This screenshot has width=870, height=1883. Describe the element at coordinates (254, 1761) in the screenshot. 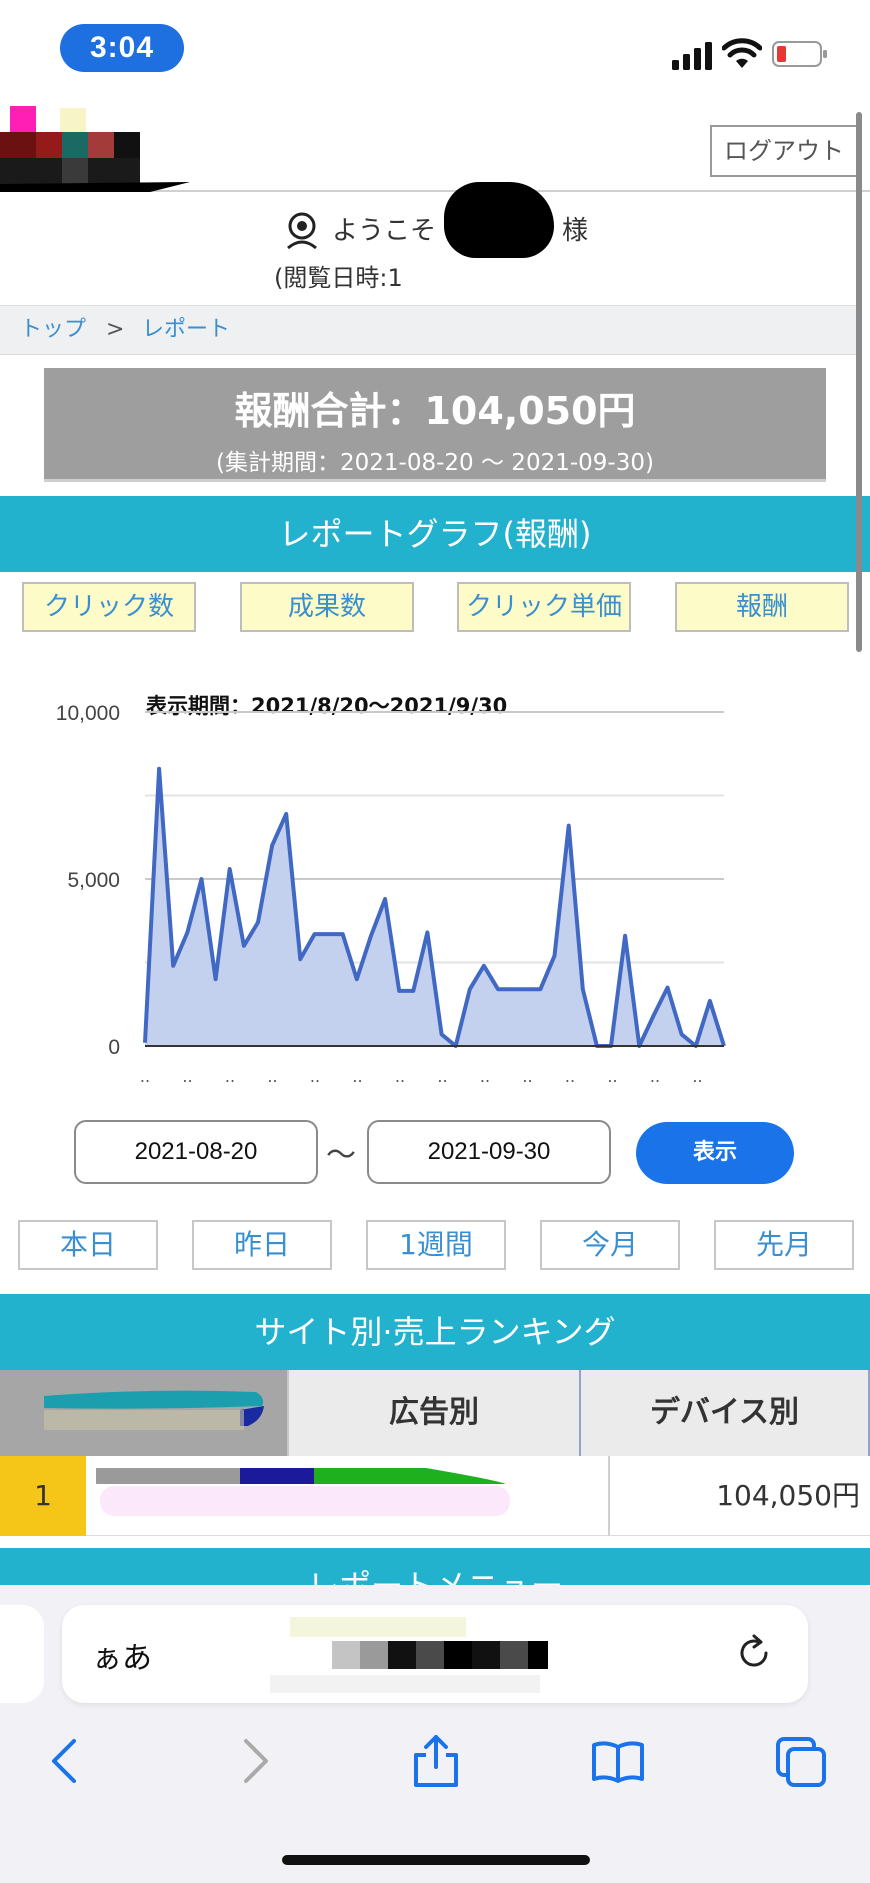

I see `forward-icon` at that location.